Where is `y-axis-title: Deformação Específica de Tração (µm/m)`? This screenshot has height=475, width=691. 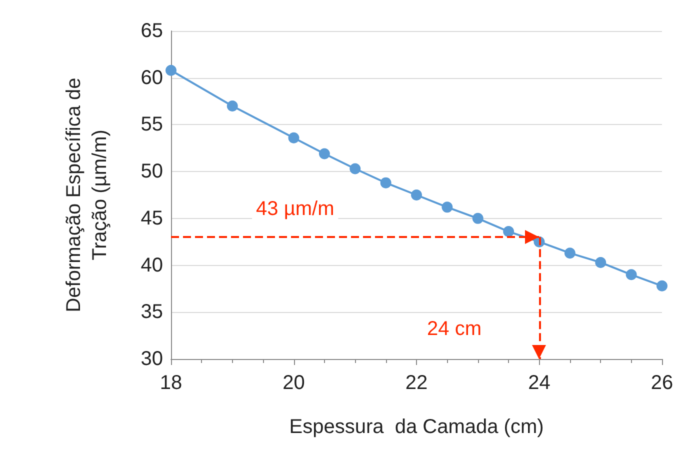 y-axis-title: Deformação Específica de Tração (µm/m) is located at coordinates (87, 195).